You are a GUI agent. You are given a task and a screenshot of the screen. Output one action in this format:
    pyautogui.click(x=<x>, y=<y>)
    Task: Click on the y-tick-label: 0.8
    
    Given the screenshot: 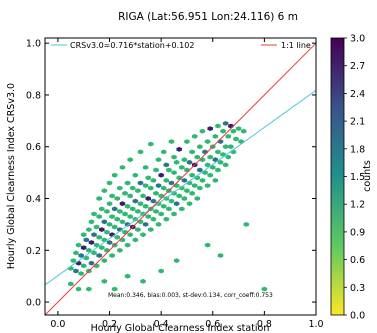 What is the action you would take?
    pyautogui.click(x=33, y=95)
    